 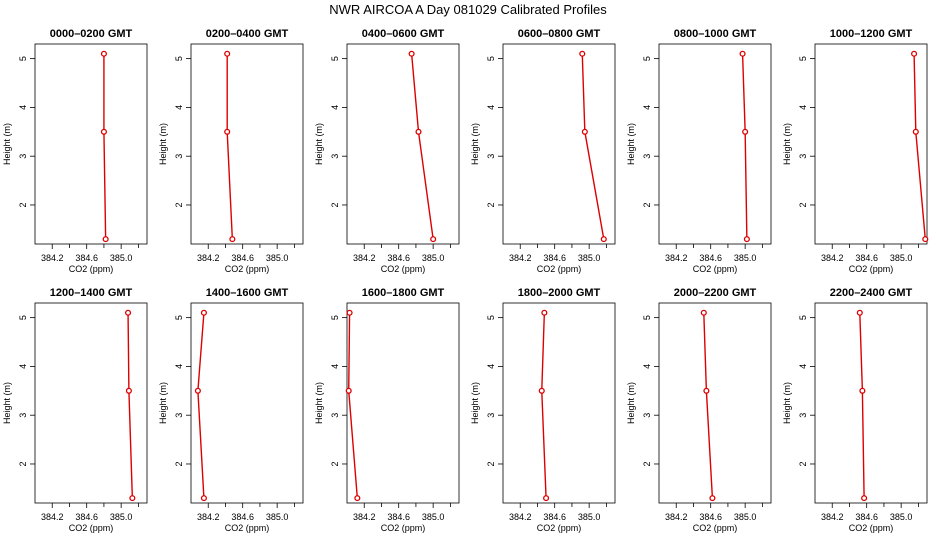 What do you see at coordinates (647, 107) in the screenshot?
I see `panel-5-ytick-label: 4` at bounding box center [647, 107].